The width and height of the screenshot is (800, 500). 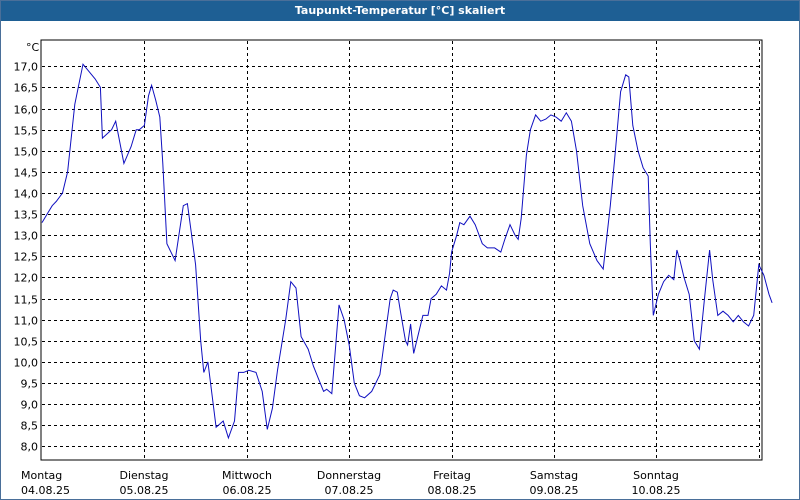 What do you see at coordinates (30, 447) in the screenshot?
I see `y-tick-label: 8,0` at bounding box center [30, 447].